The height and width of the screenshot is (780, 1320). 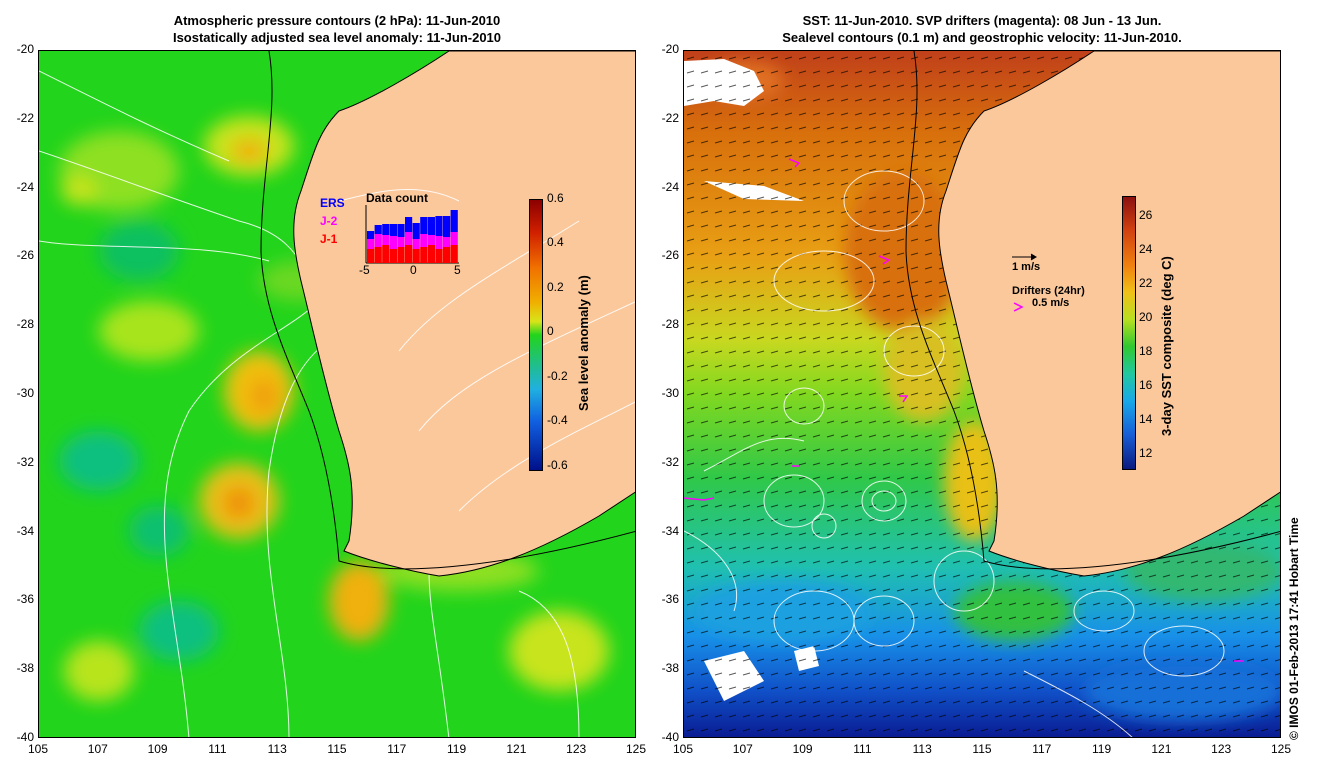 I want to click on left-lat-tick: -20, so click(x=25, y=49).